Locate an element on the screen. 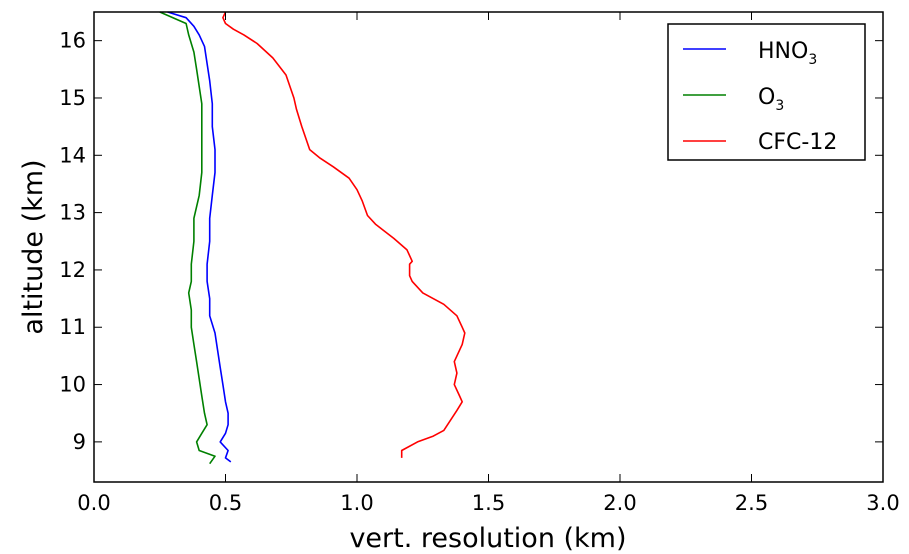  legend: HNO3 O3 CFC-12 is located at coordinates (766, 92).